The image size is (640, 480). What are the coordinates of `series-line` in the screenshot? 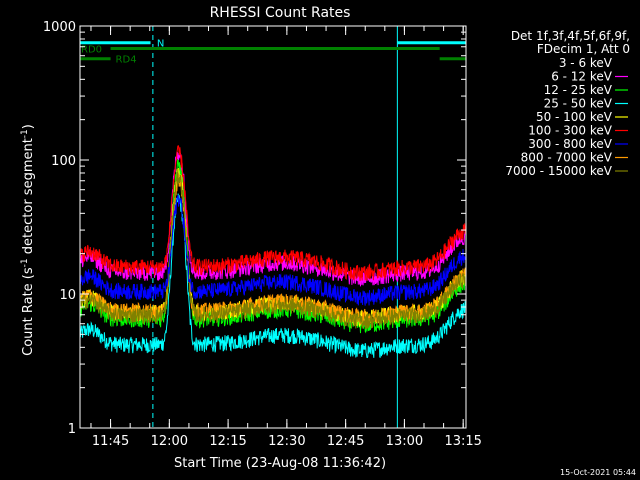 It's located at (273, 250).